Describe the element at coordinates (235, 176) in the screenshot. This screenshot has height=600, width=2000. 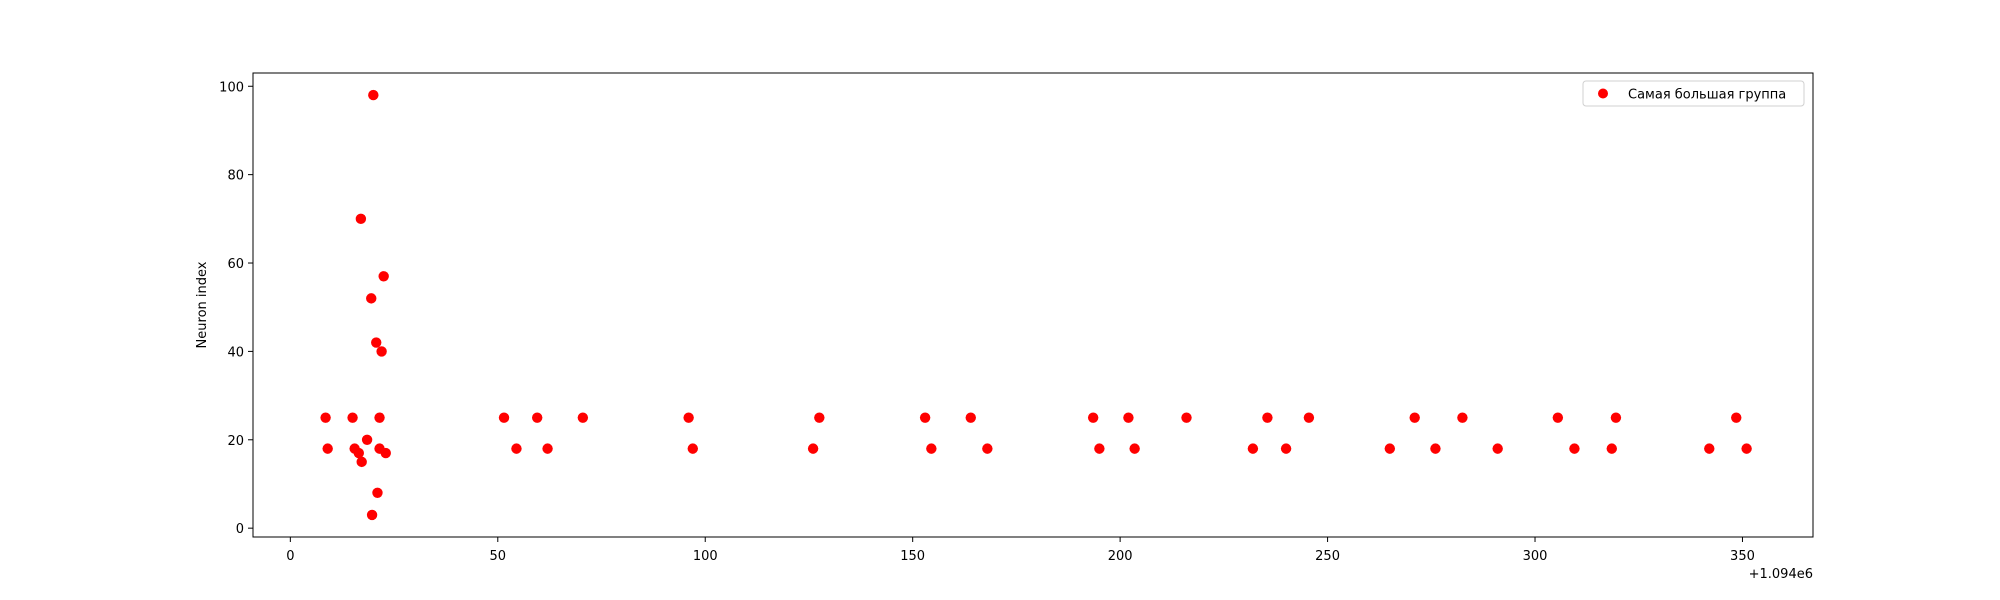
I see `y-tick-label: 80` at that location.